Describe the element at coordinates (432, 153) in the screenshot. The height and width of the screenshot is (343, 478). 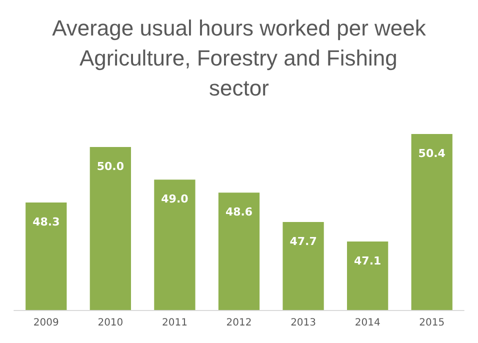
I see `data-label: 50.4` at that location.